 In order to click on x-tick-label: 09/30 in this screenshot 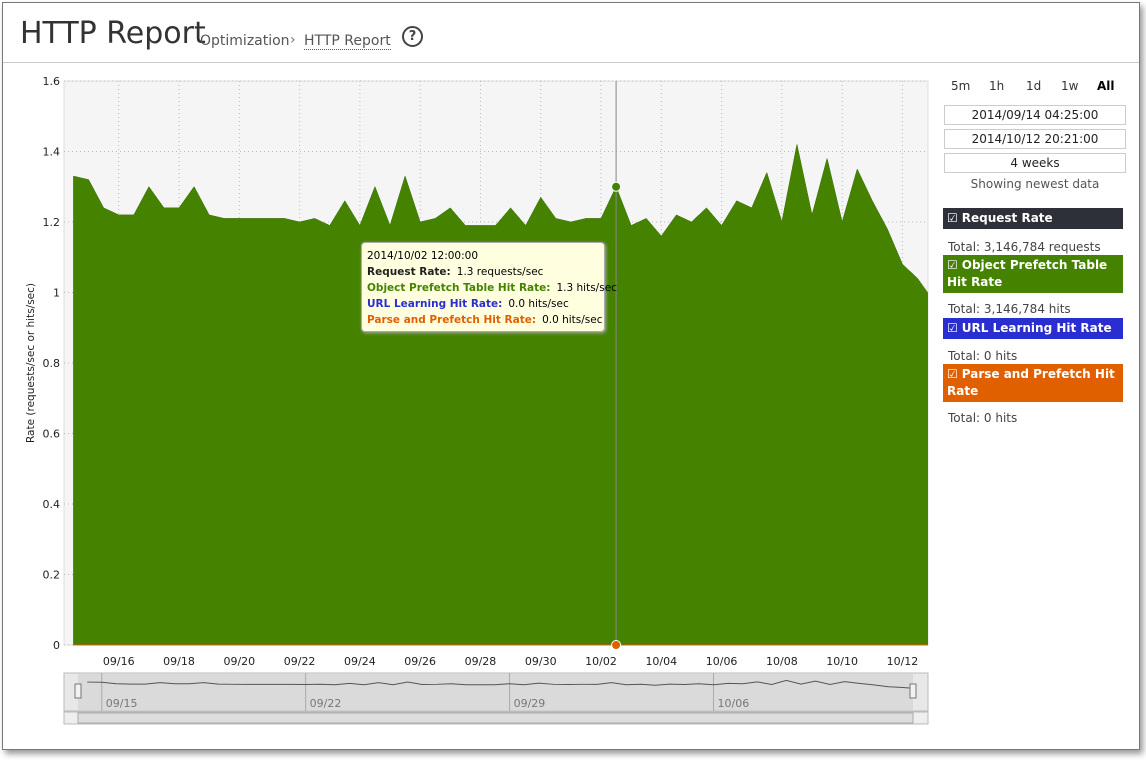, I will do `click(541, 661)`.